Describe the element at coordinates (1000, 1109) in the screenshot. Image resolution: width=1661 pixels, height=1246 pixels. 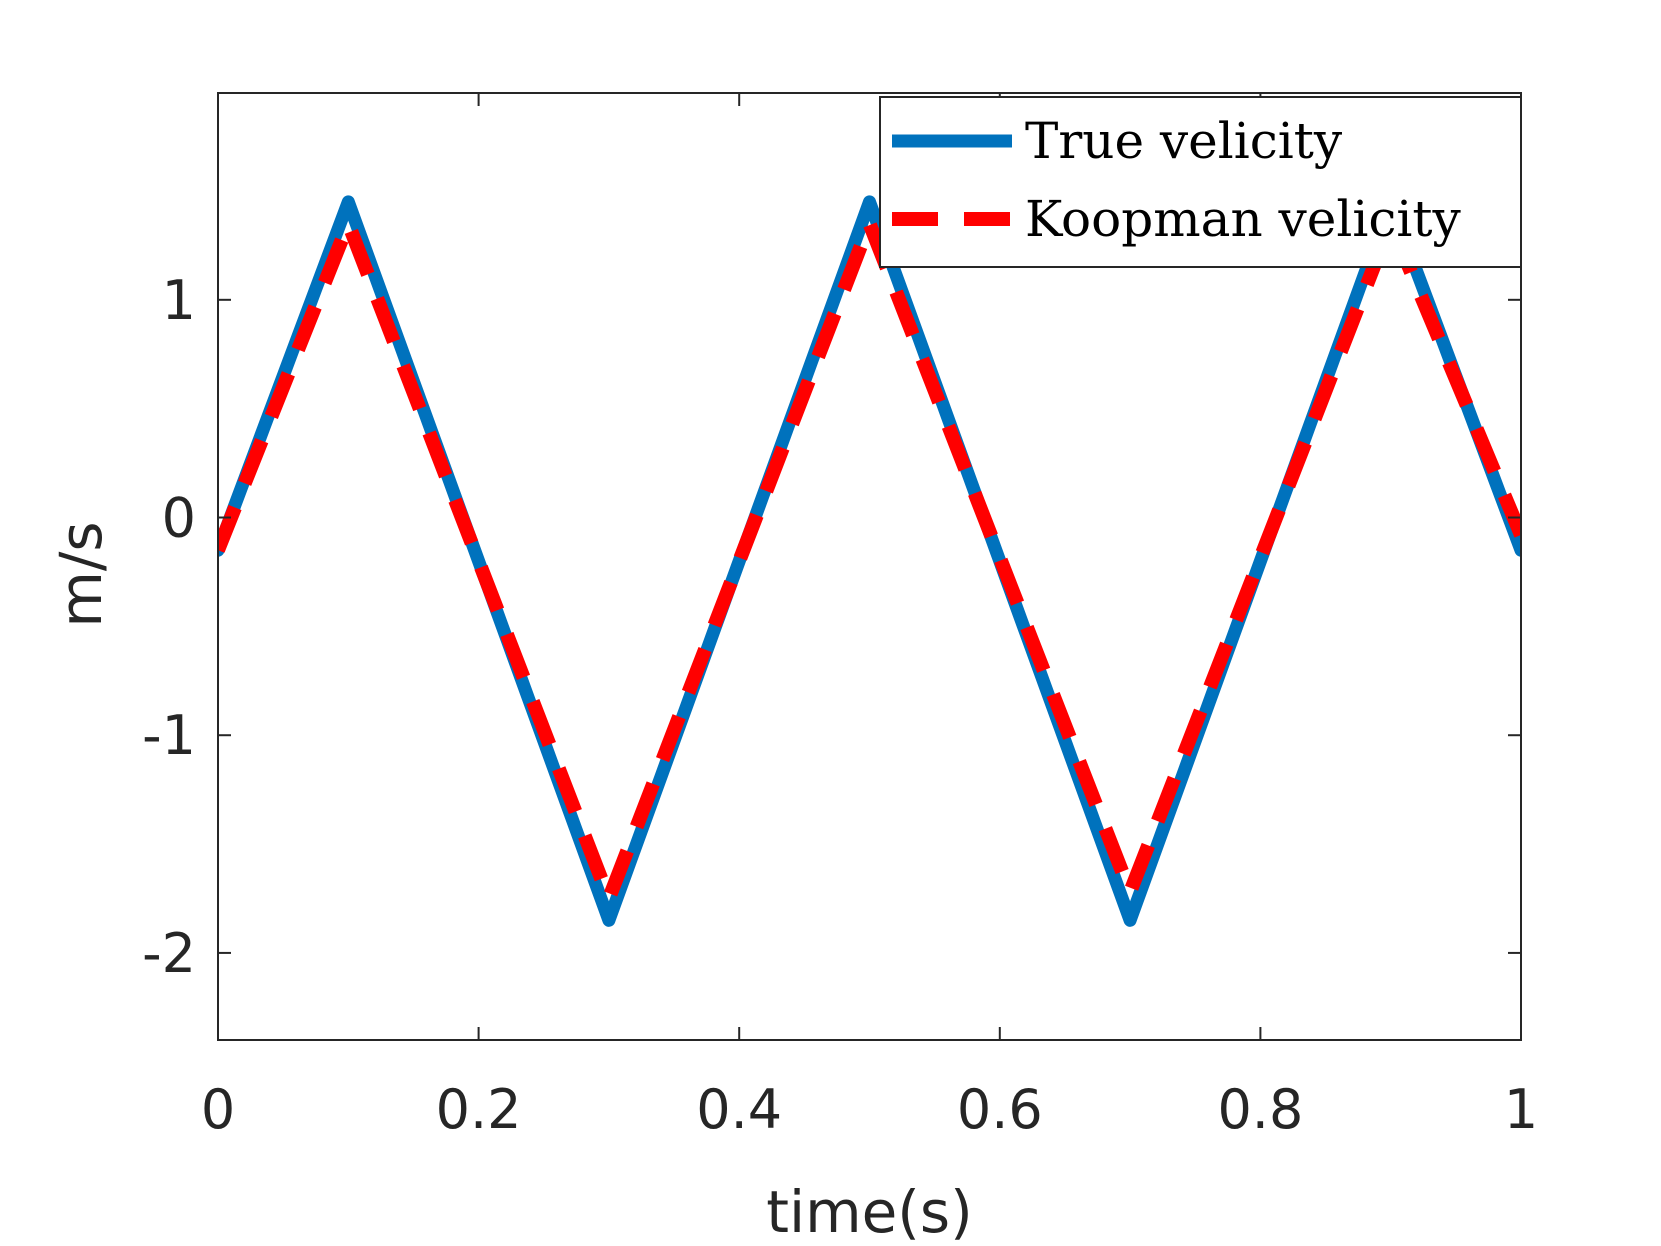
I see `x-tick-label: 0.6` at that location.